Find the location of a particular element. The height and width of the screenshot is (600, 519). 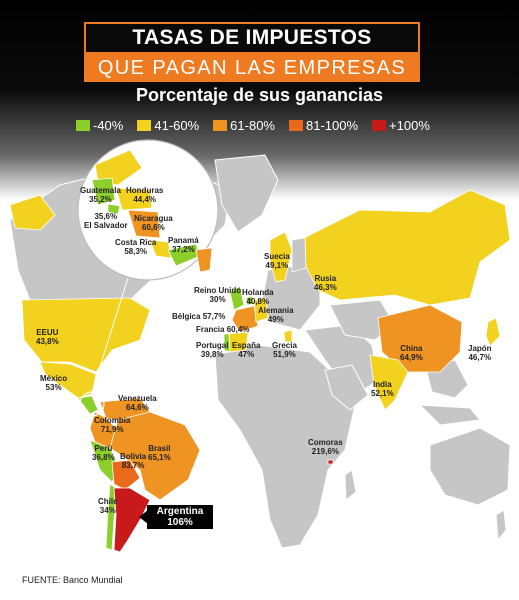

country-alaska is located at coordinates (32, 212).